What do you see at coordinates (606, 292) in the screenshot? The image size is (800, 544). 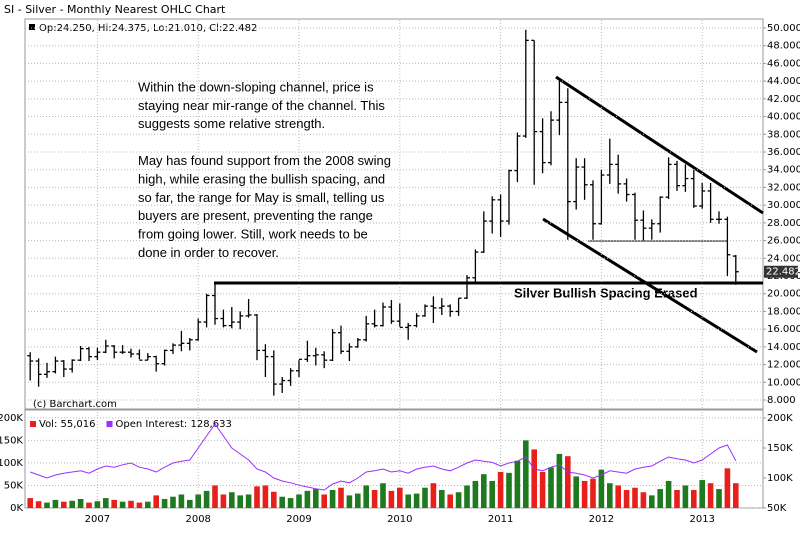 I see `callout: Silver Bullish Spacing Erased` at bounding box center [606, 292].